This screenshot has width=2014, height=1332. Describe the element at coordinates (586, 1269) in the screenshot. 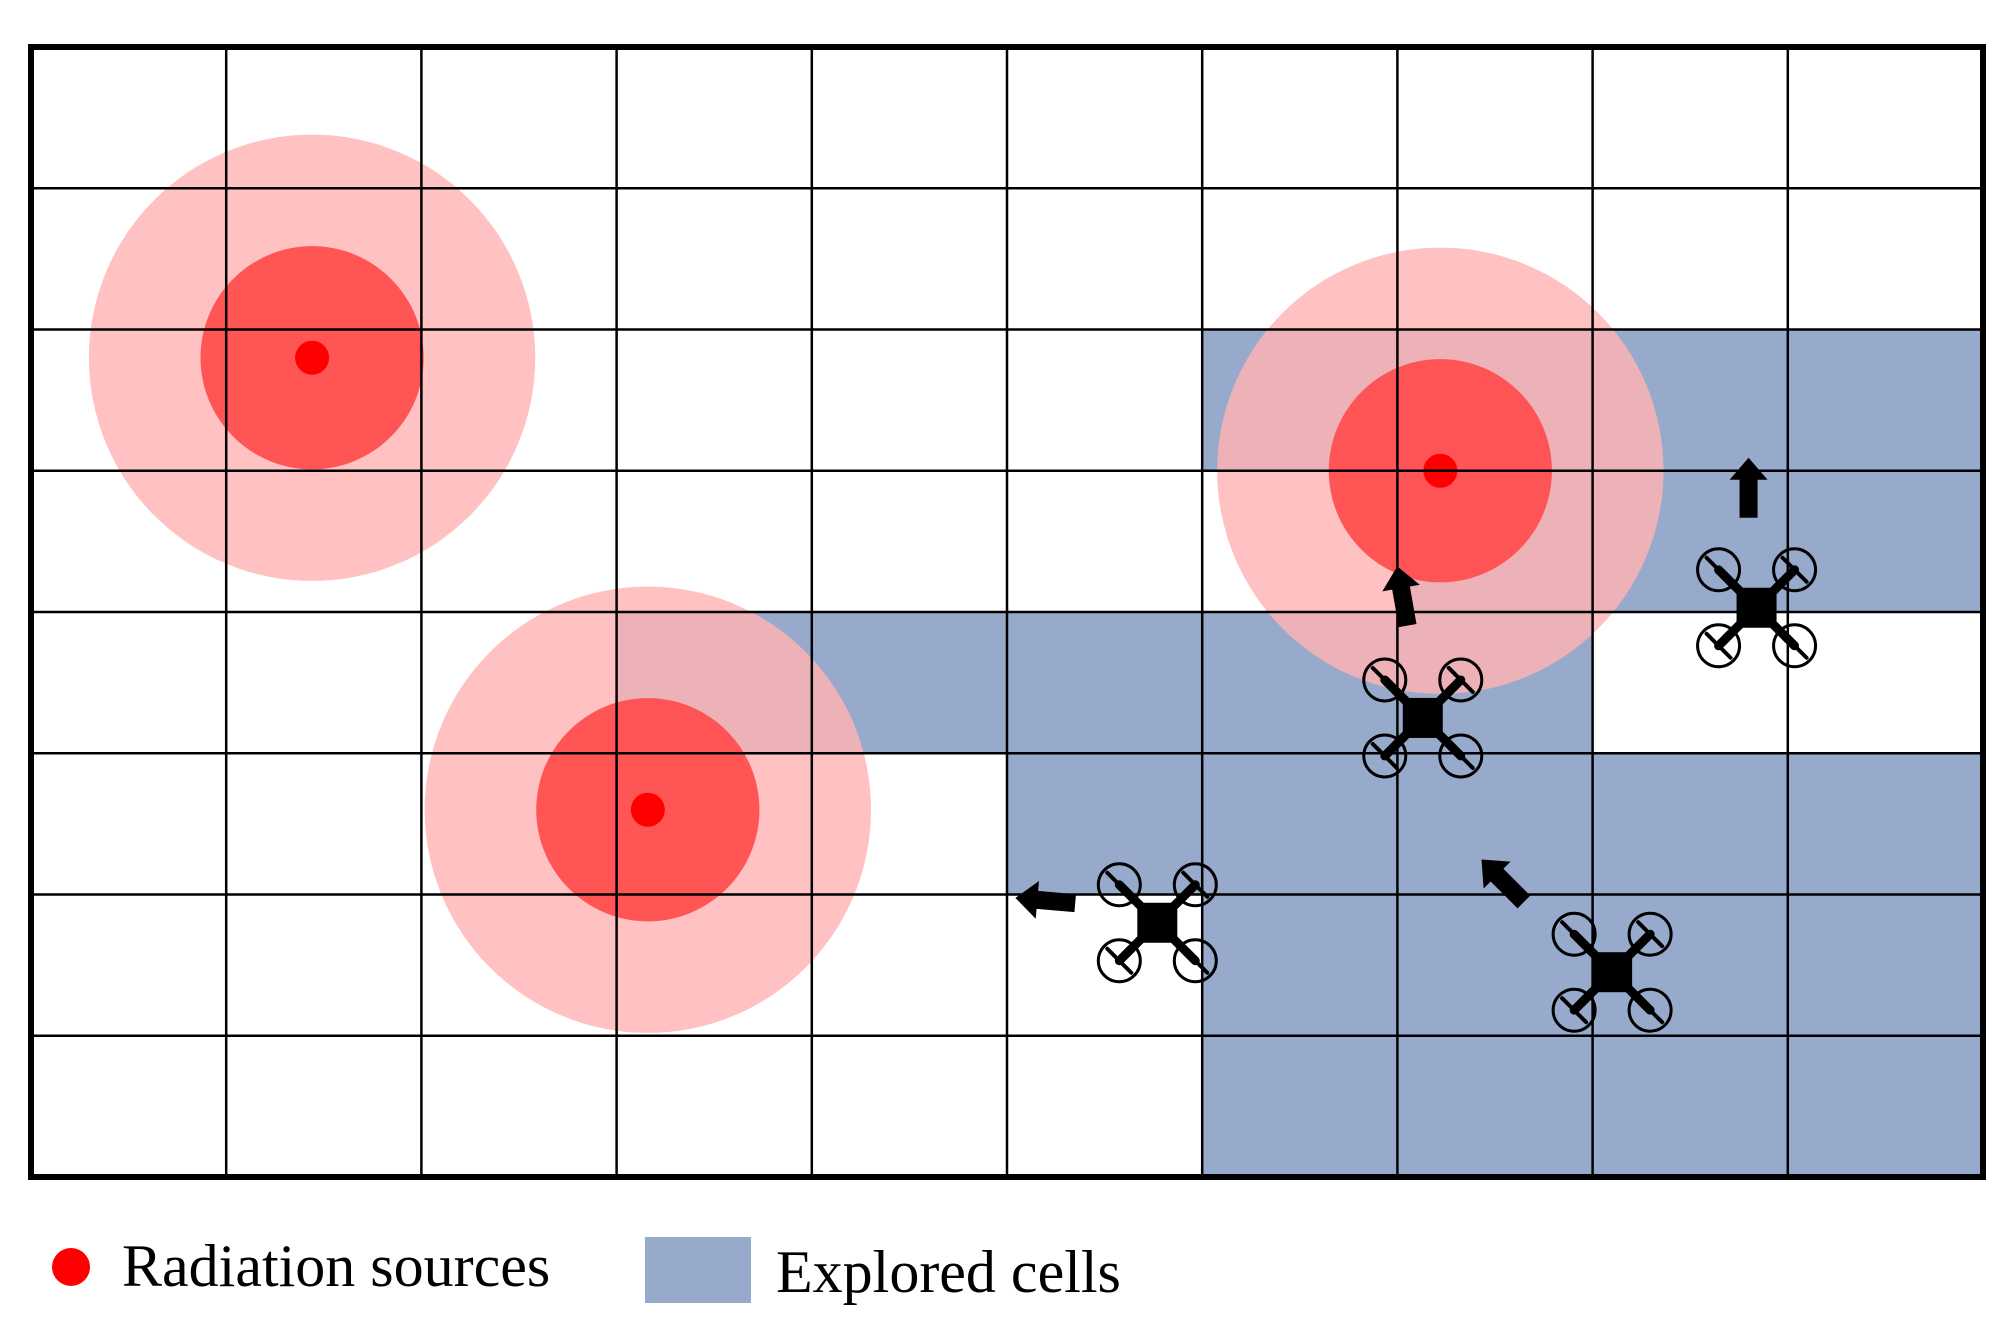

I see `legend: Radiation sources Explored cells` at that location.